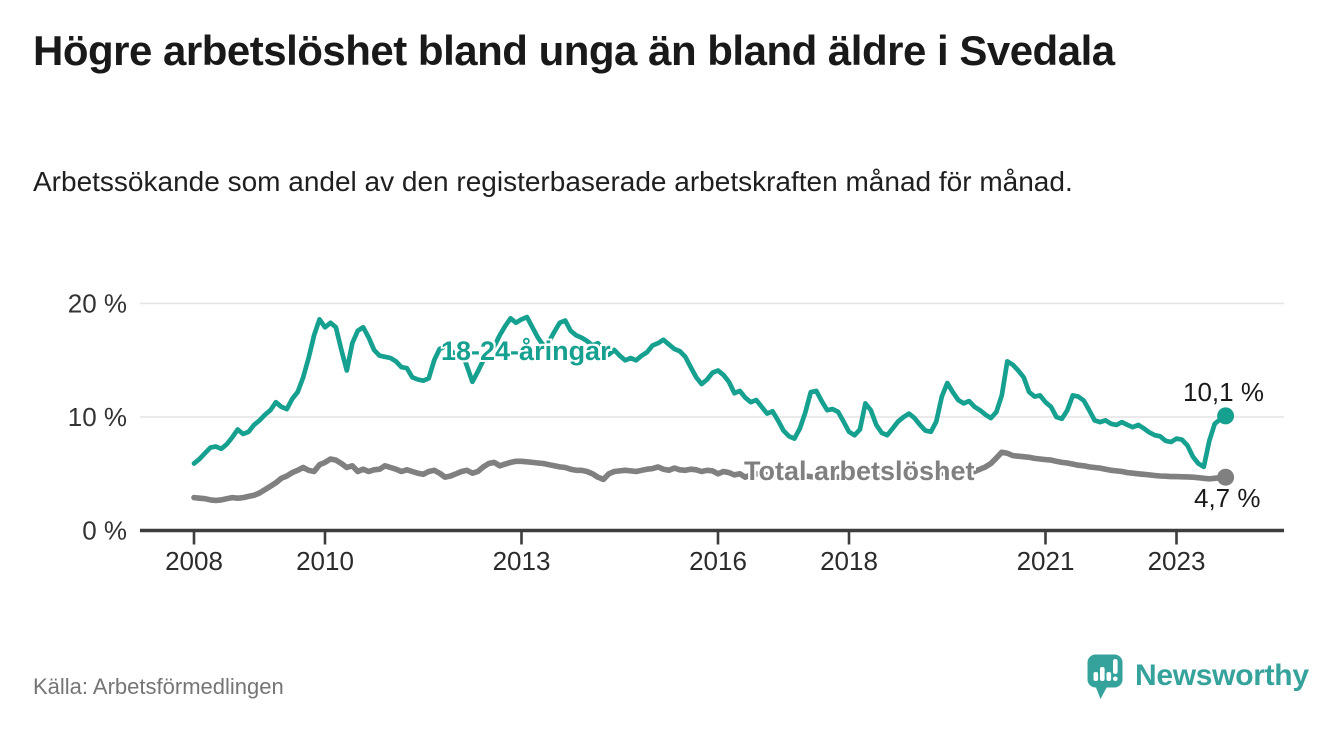  I want to click on logo-bubble-tail, so click(1101, 692).